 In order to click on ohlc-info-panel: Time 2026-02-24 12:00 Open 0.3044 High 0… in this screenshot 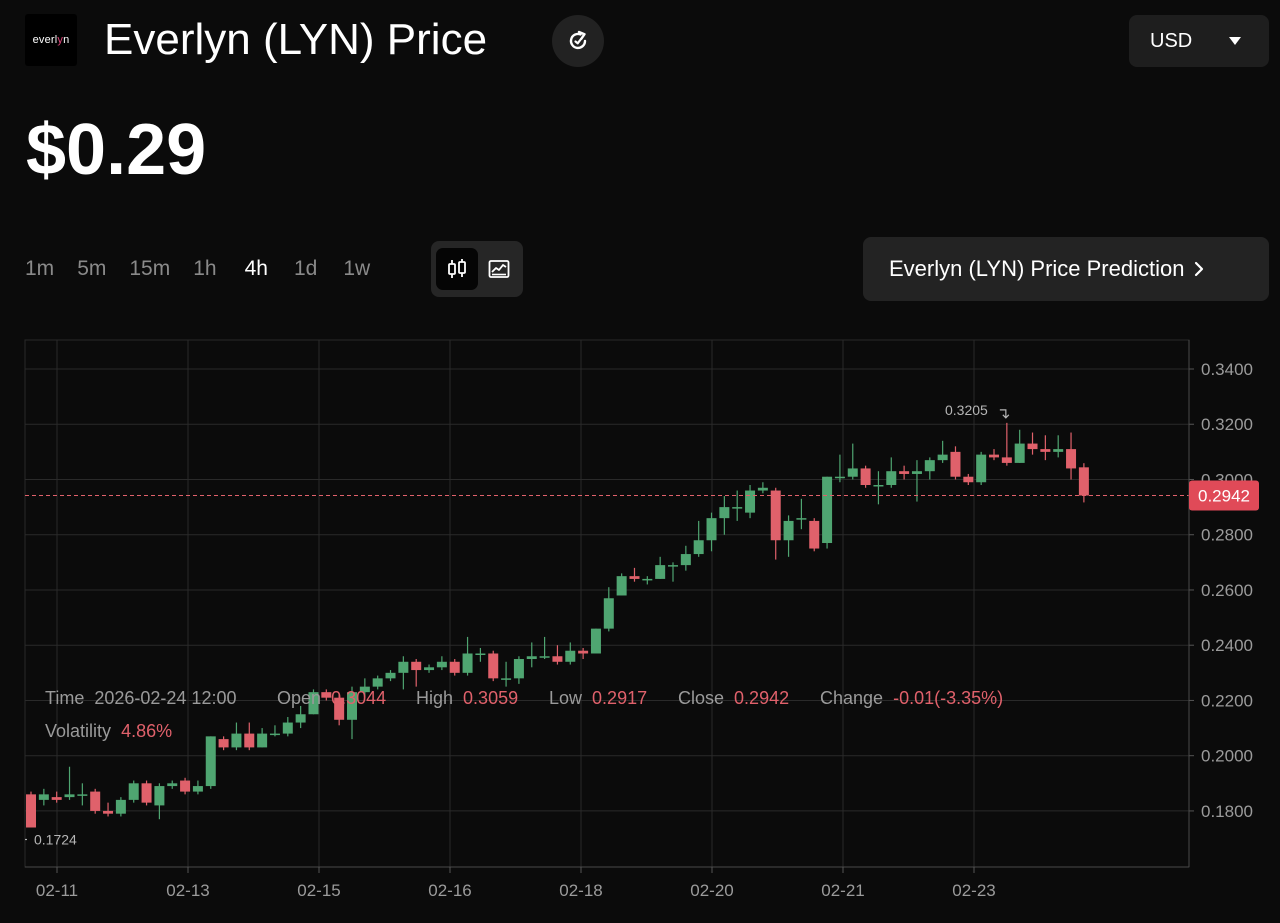, I will do `click(524, 714)`.